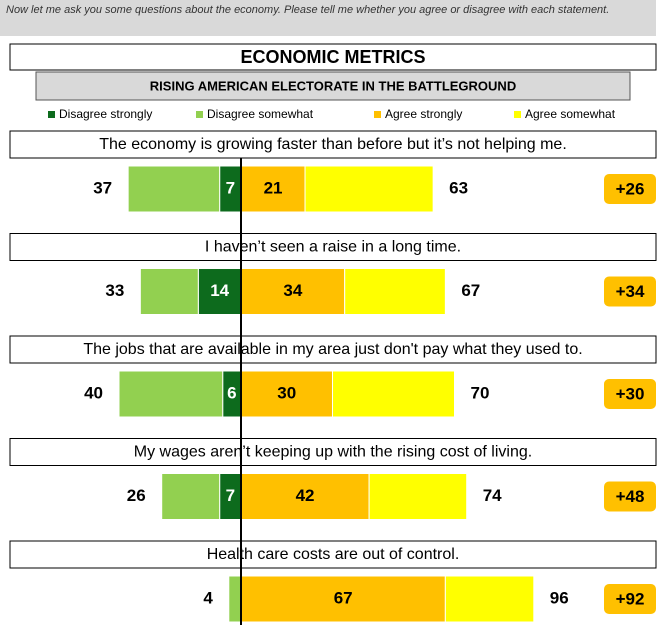 Image resolution: width=660 pixels, height=625 pixels. Describe the element at coordinates (231, 392) in the screenshot. I see `segment-label: 6` at that location.